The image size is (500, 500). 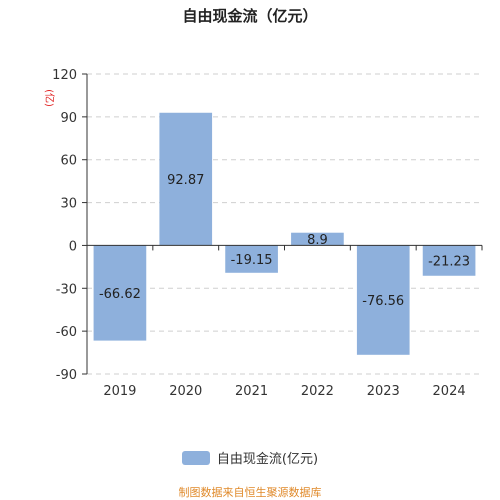 I want to click on bar-value-label: -66.62, so click(x=120, y=294).